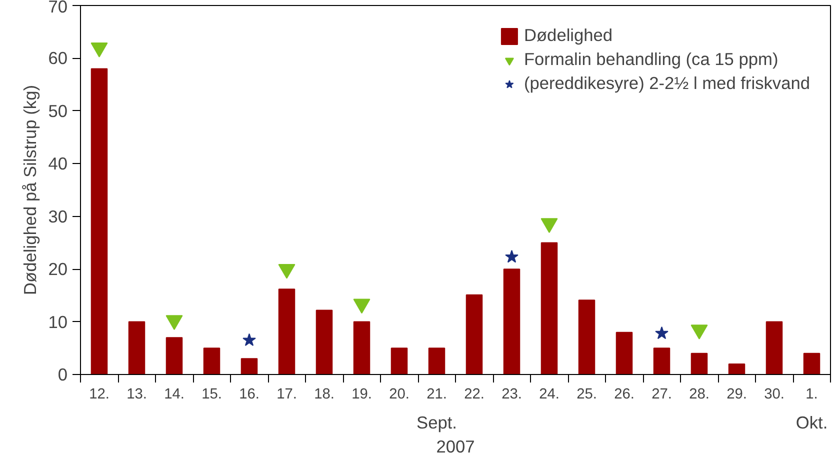 This screenshot has width=835, height=455. What do you see at coordinates (474, 394) in the screenshot?
I see `x-tick-label: 22.` at bounding box center [474, 394].